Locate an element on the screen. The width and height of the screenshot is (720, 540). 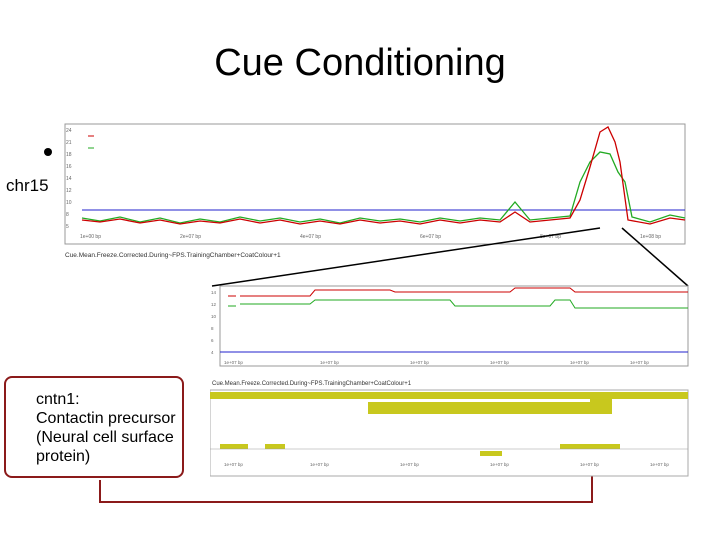
gene-desc-1: Contactin precursor is located at coordinates (106, 418).